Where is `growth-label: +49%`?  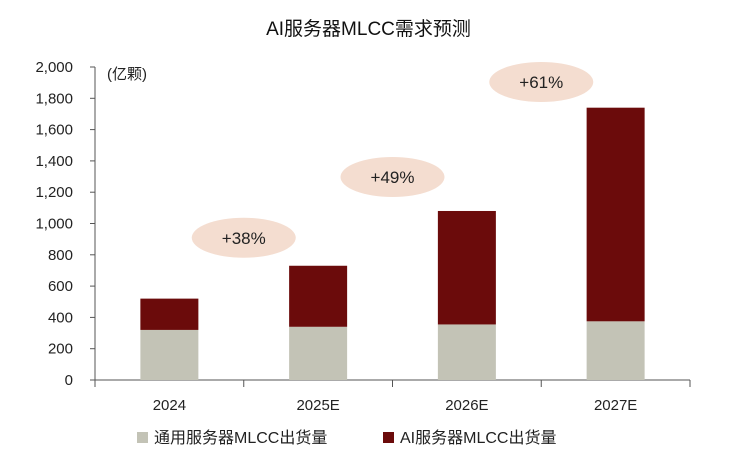 growth-label: +49% is located at coordinates (393, 177).